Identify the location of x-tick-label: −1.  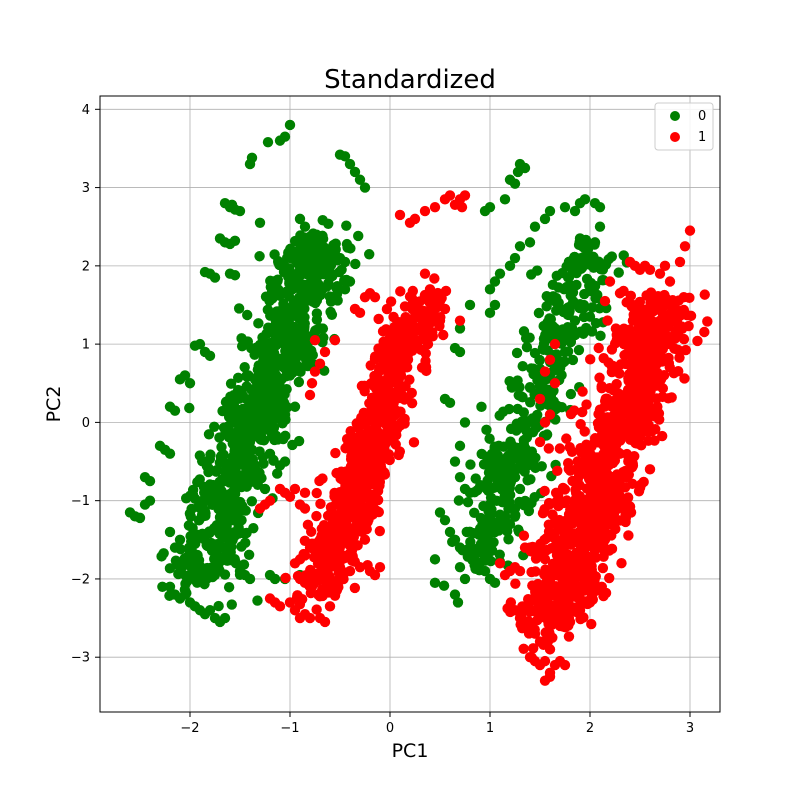
(289, 728).